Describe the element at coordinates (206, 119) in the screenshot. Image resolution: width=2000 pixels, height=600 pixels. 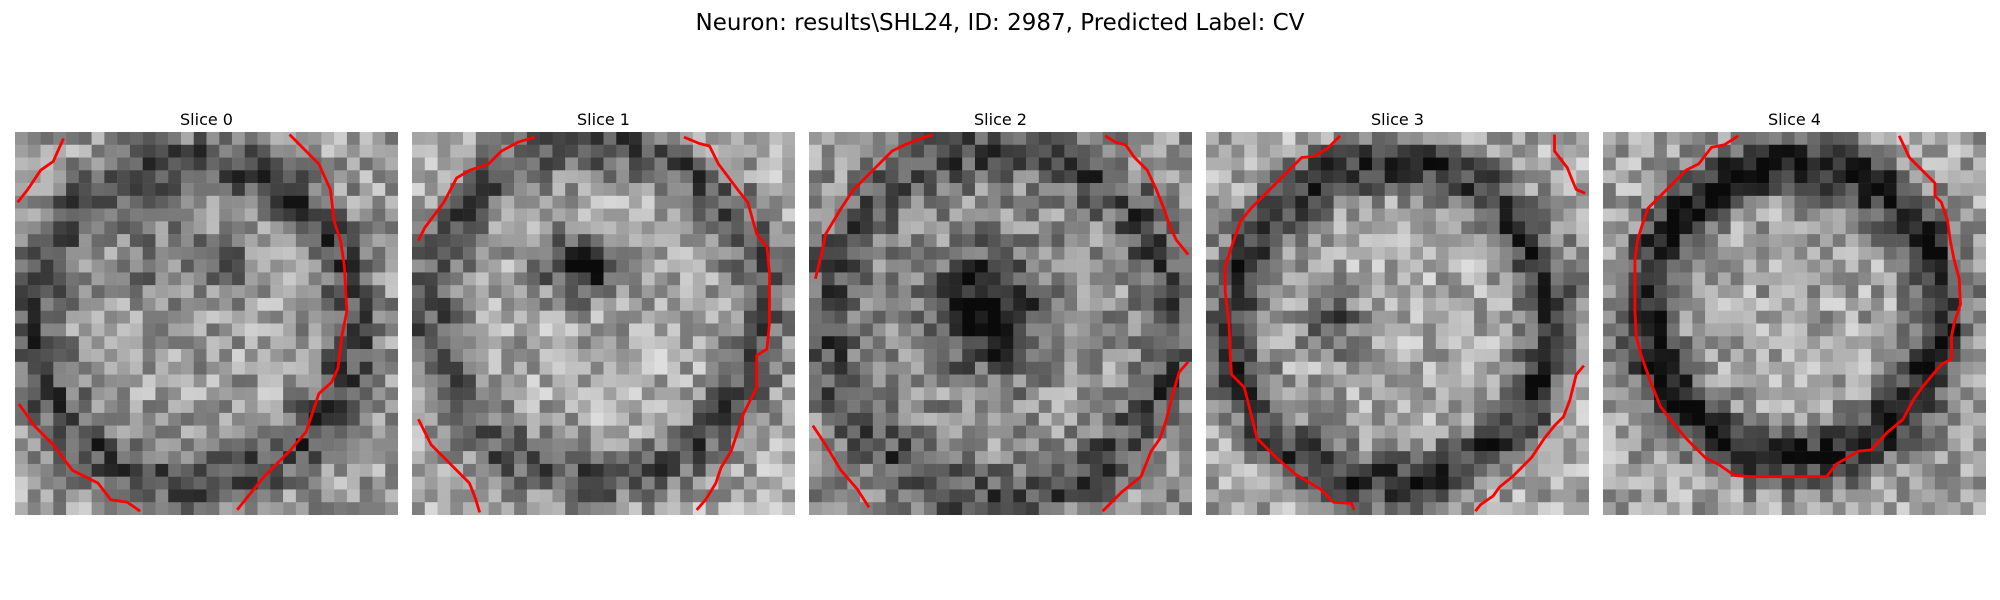
I see `slice-title: Slice 0` at that location.